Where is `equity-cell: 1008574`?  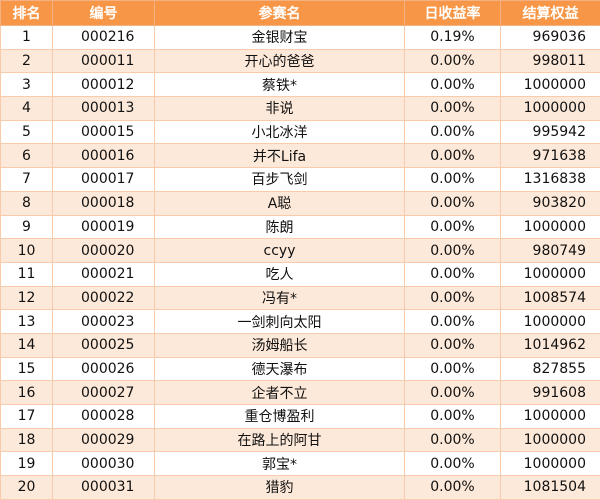
equity-cell: 1008574 is located at coordinates (550, 298).